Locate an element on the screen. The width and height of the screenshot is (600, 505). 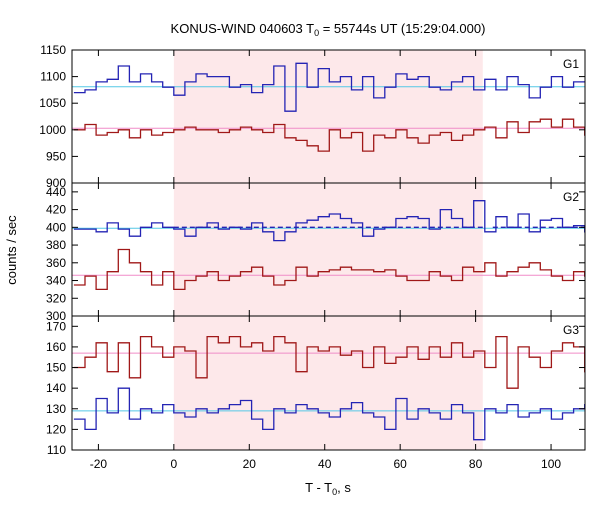
y-tick-label: 420 is located at coordinates (56, 210).